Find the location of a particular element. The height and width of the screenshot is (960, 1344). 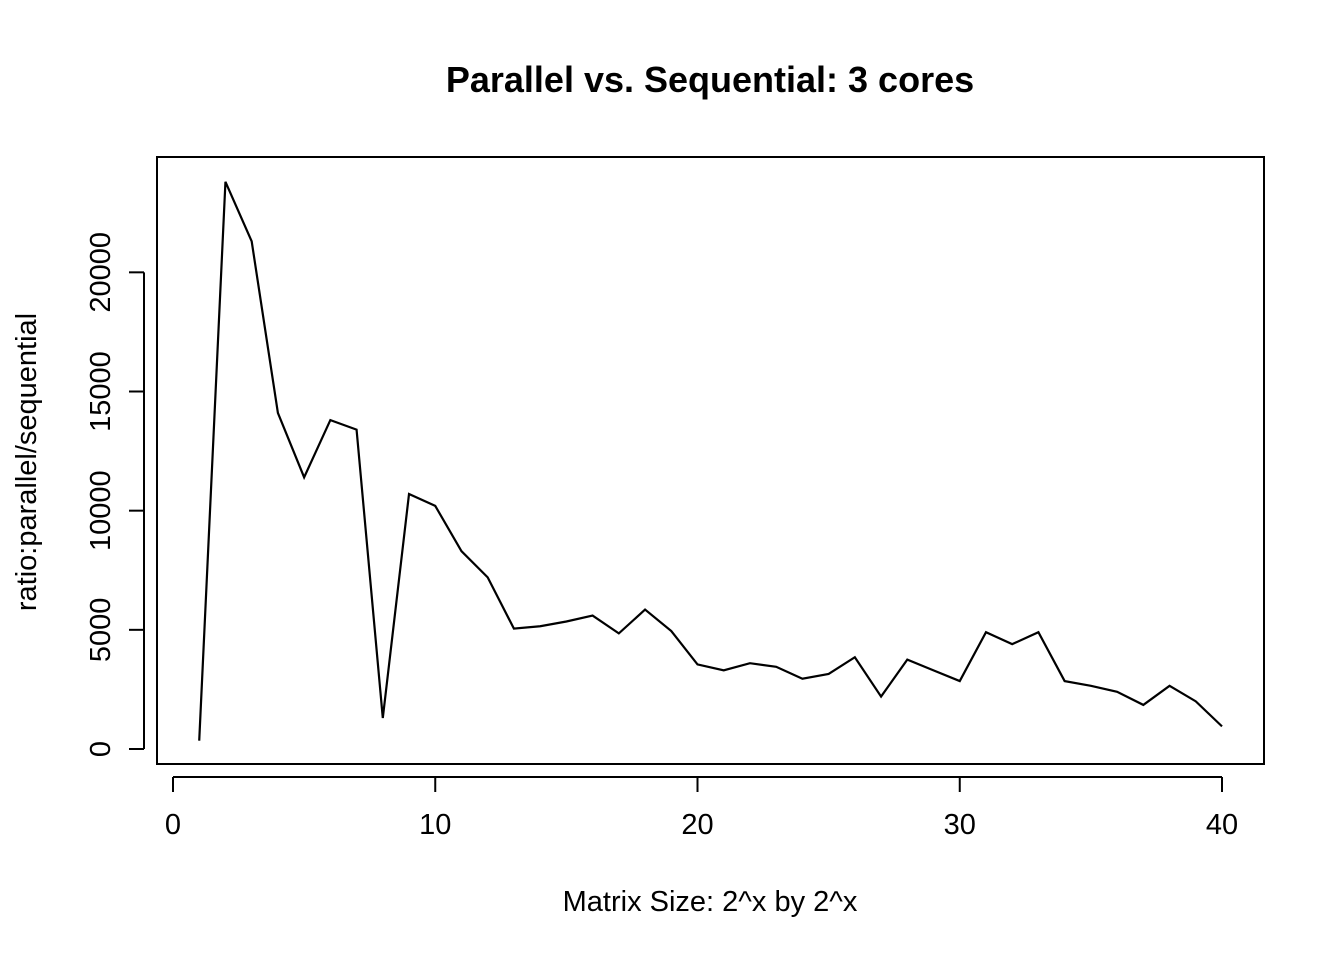

x-tick-label: 0 is located at coordinates (173, 825).